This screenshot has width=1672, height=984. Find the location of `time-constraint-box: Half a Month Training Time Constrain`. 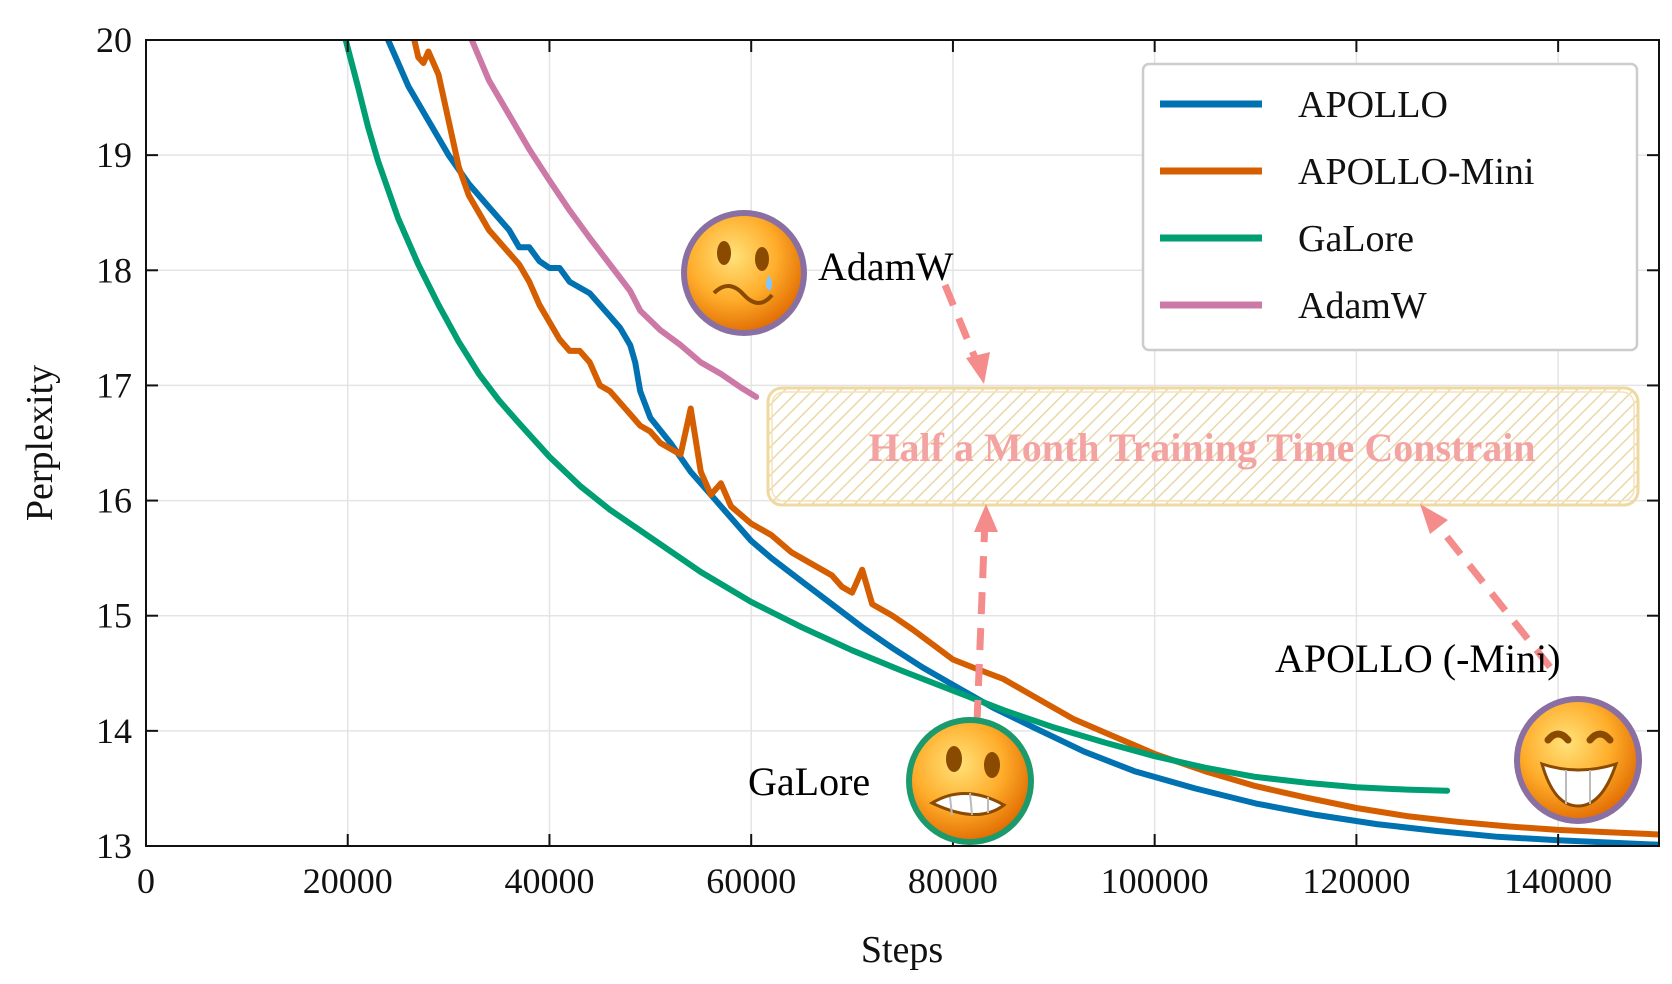

time-constraint-box: Half a Month Training Time Constrain is located at coordinates (1203, 446).